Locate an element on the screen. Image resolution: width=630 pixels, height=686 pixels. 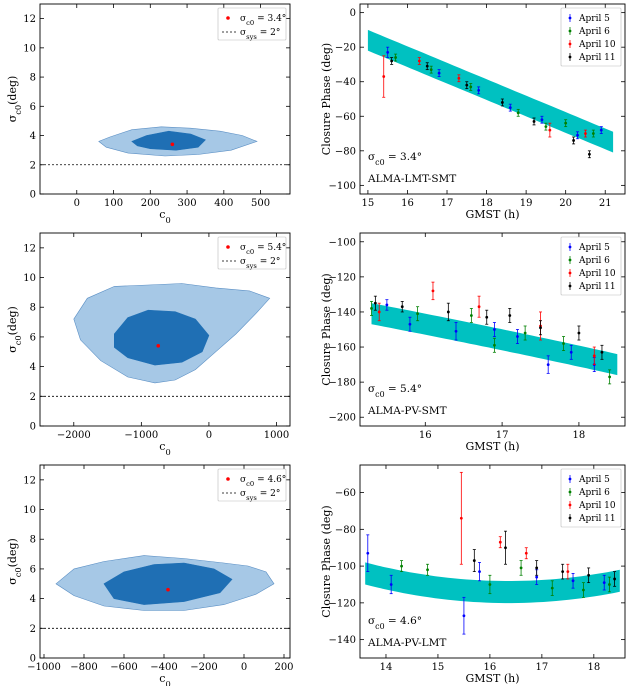
x-tick-label: 14 is located at coordinates (386, 667).